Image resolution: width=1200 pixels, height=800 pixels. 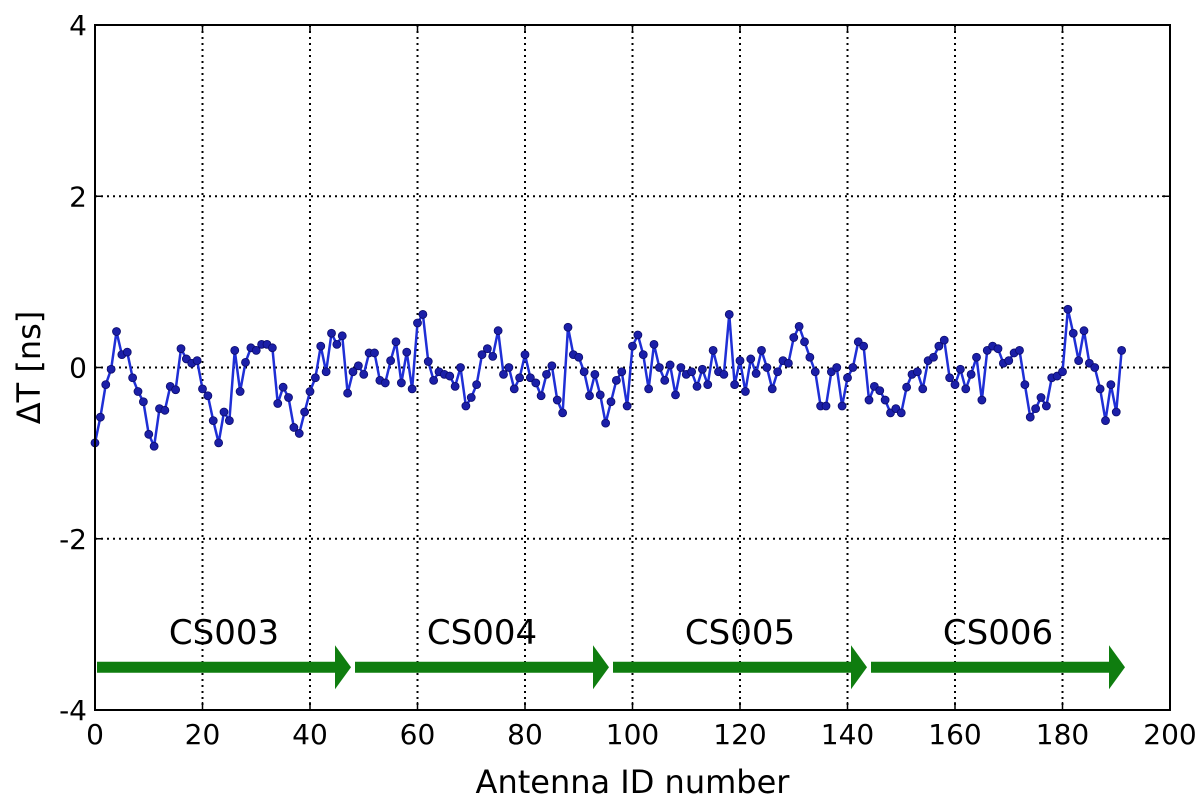 I want to click on y-axis-label: ΔT [ns], so click(x=29, y=368).